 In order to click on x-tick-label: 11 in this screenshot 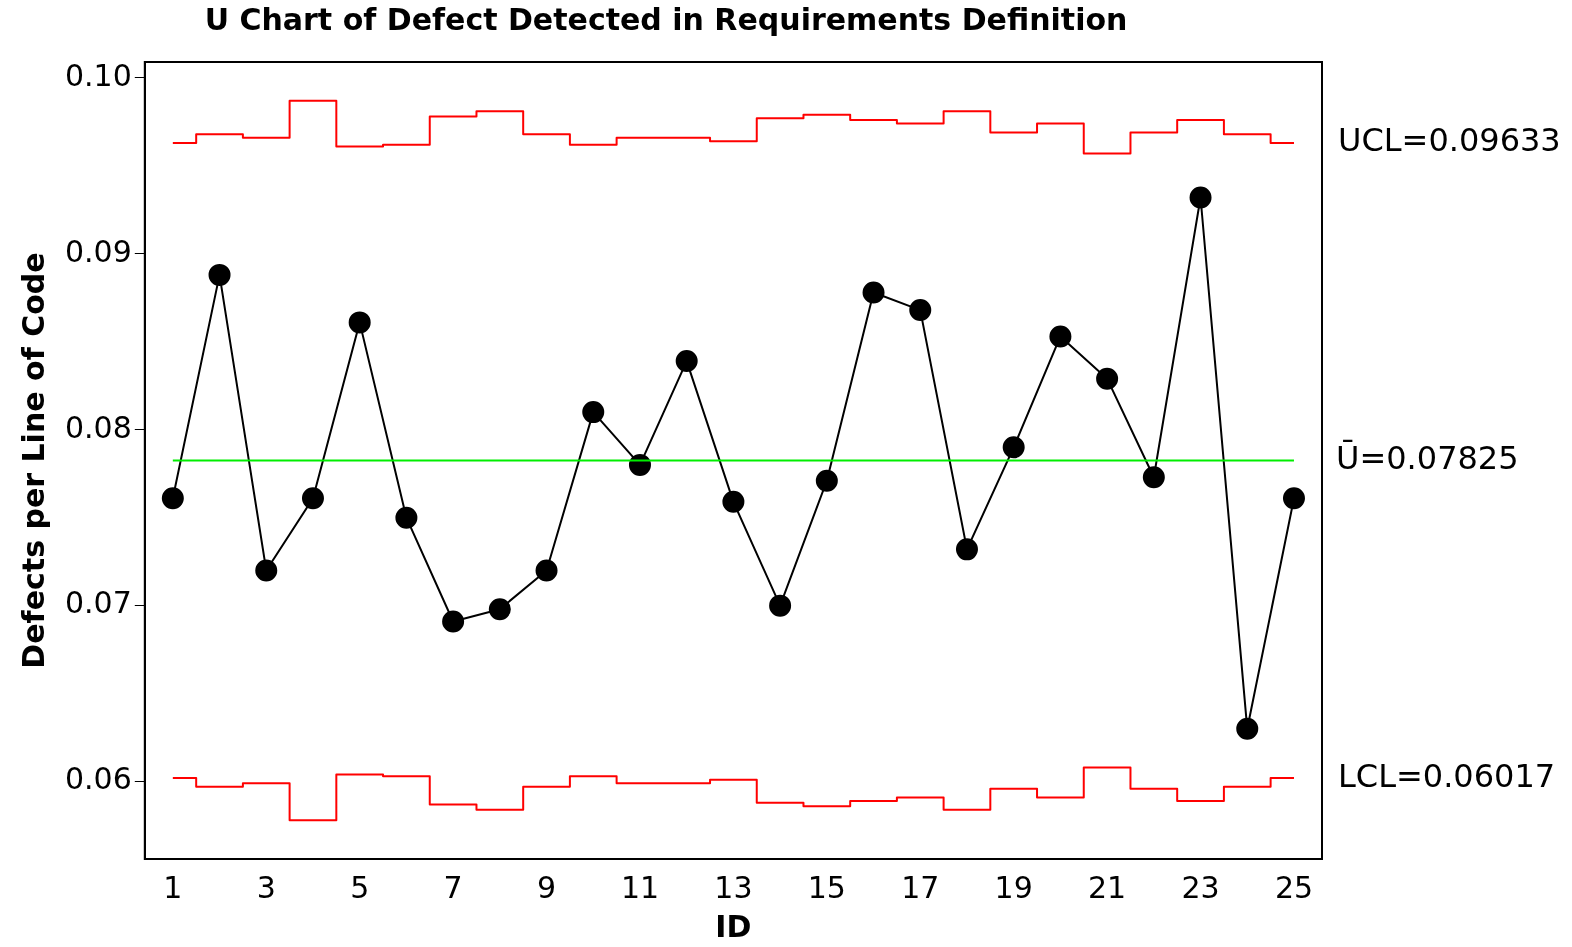, I will do `click(640, 887)`.